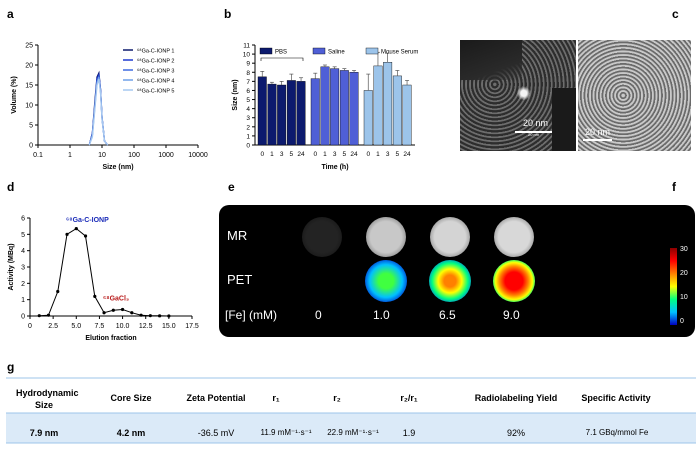 This screenshot has width=700, height=463. I want to click on table-header-r2: r₂, so click(337, 398).